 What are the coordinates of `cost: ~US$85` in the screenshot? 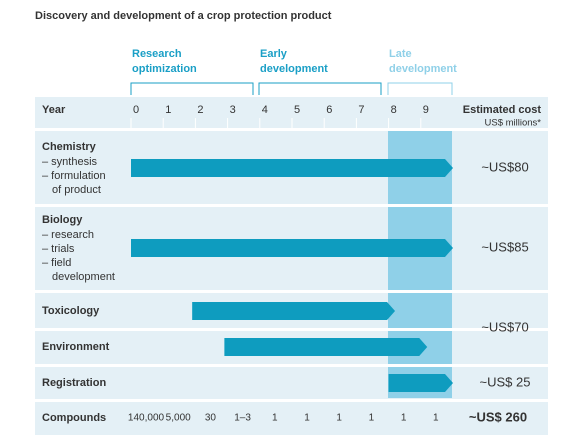 It's located at (504, 246).